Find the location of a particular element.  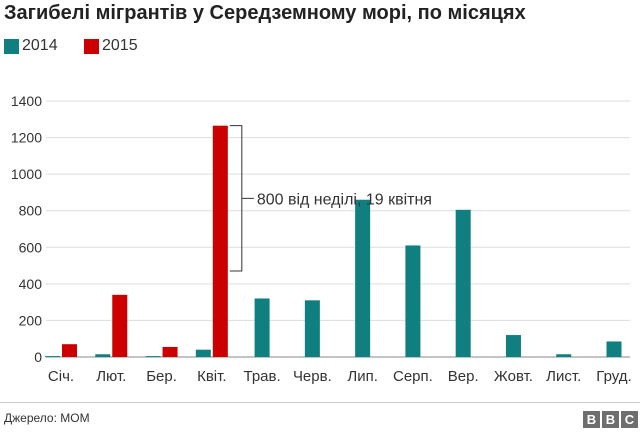

x-tick-label: Бер. is located at coordinates (161, 376).